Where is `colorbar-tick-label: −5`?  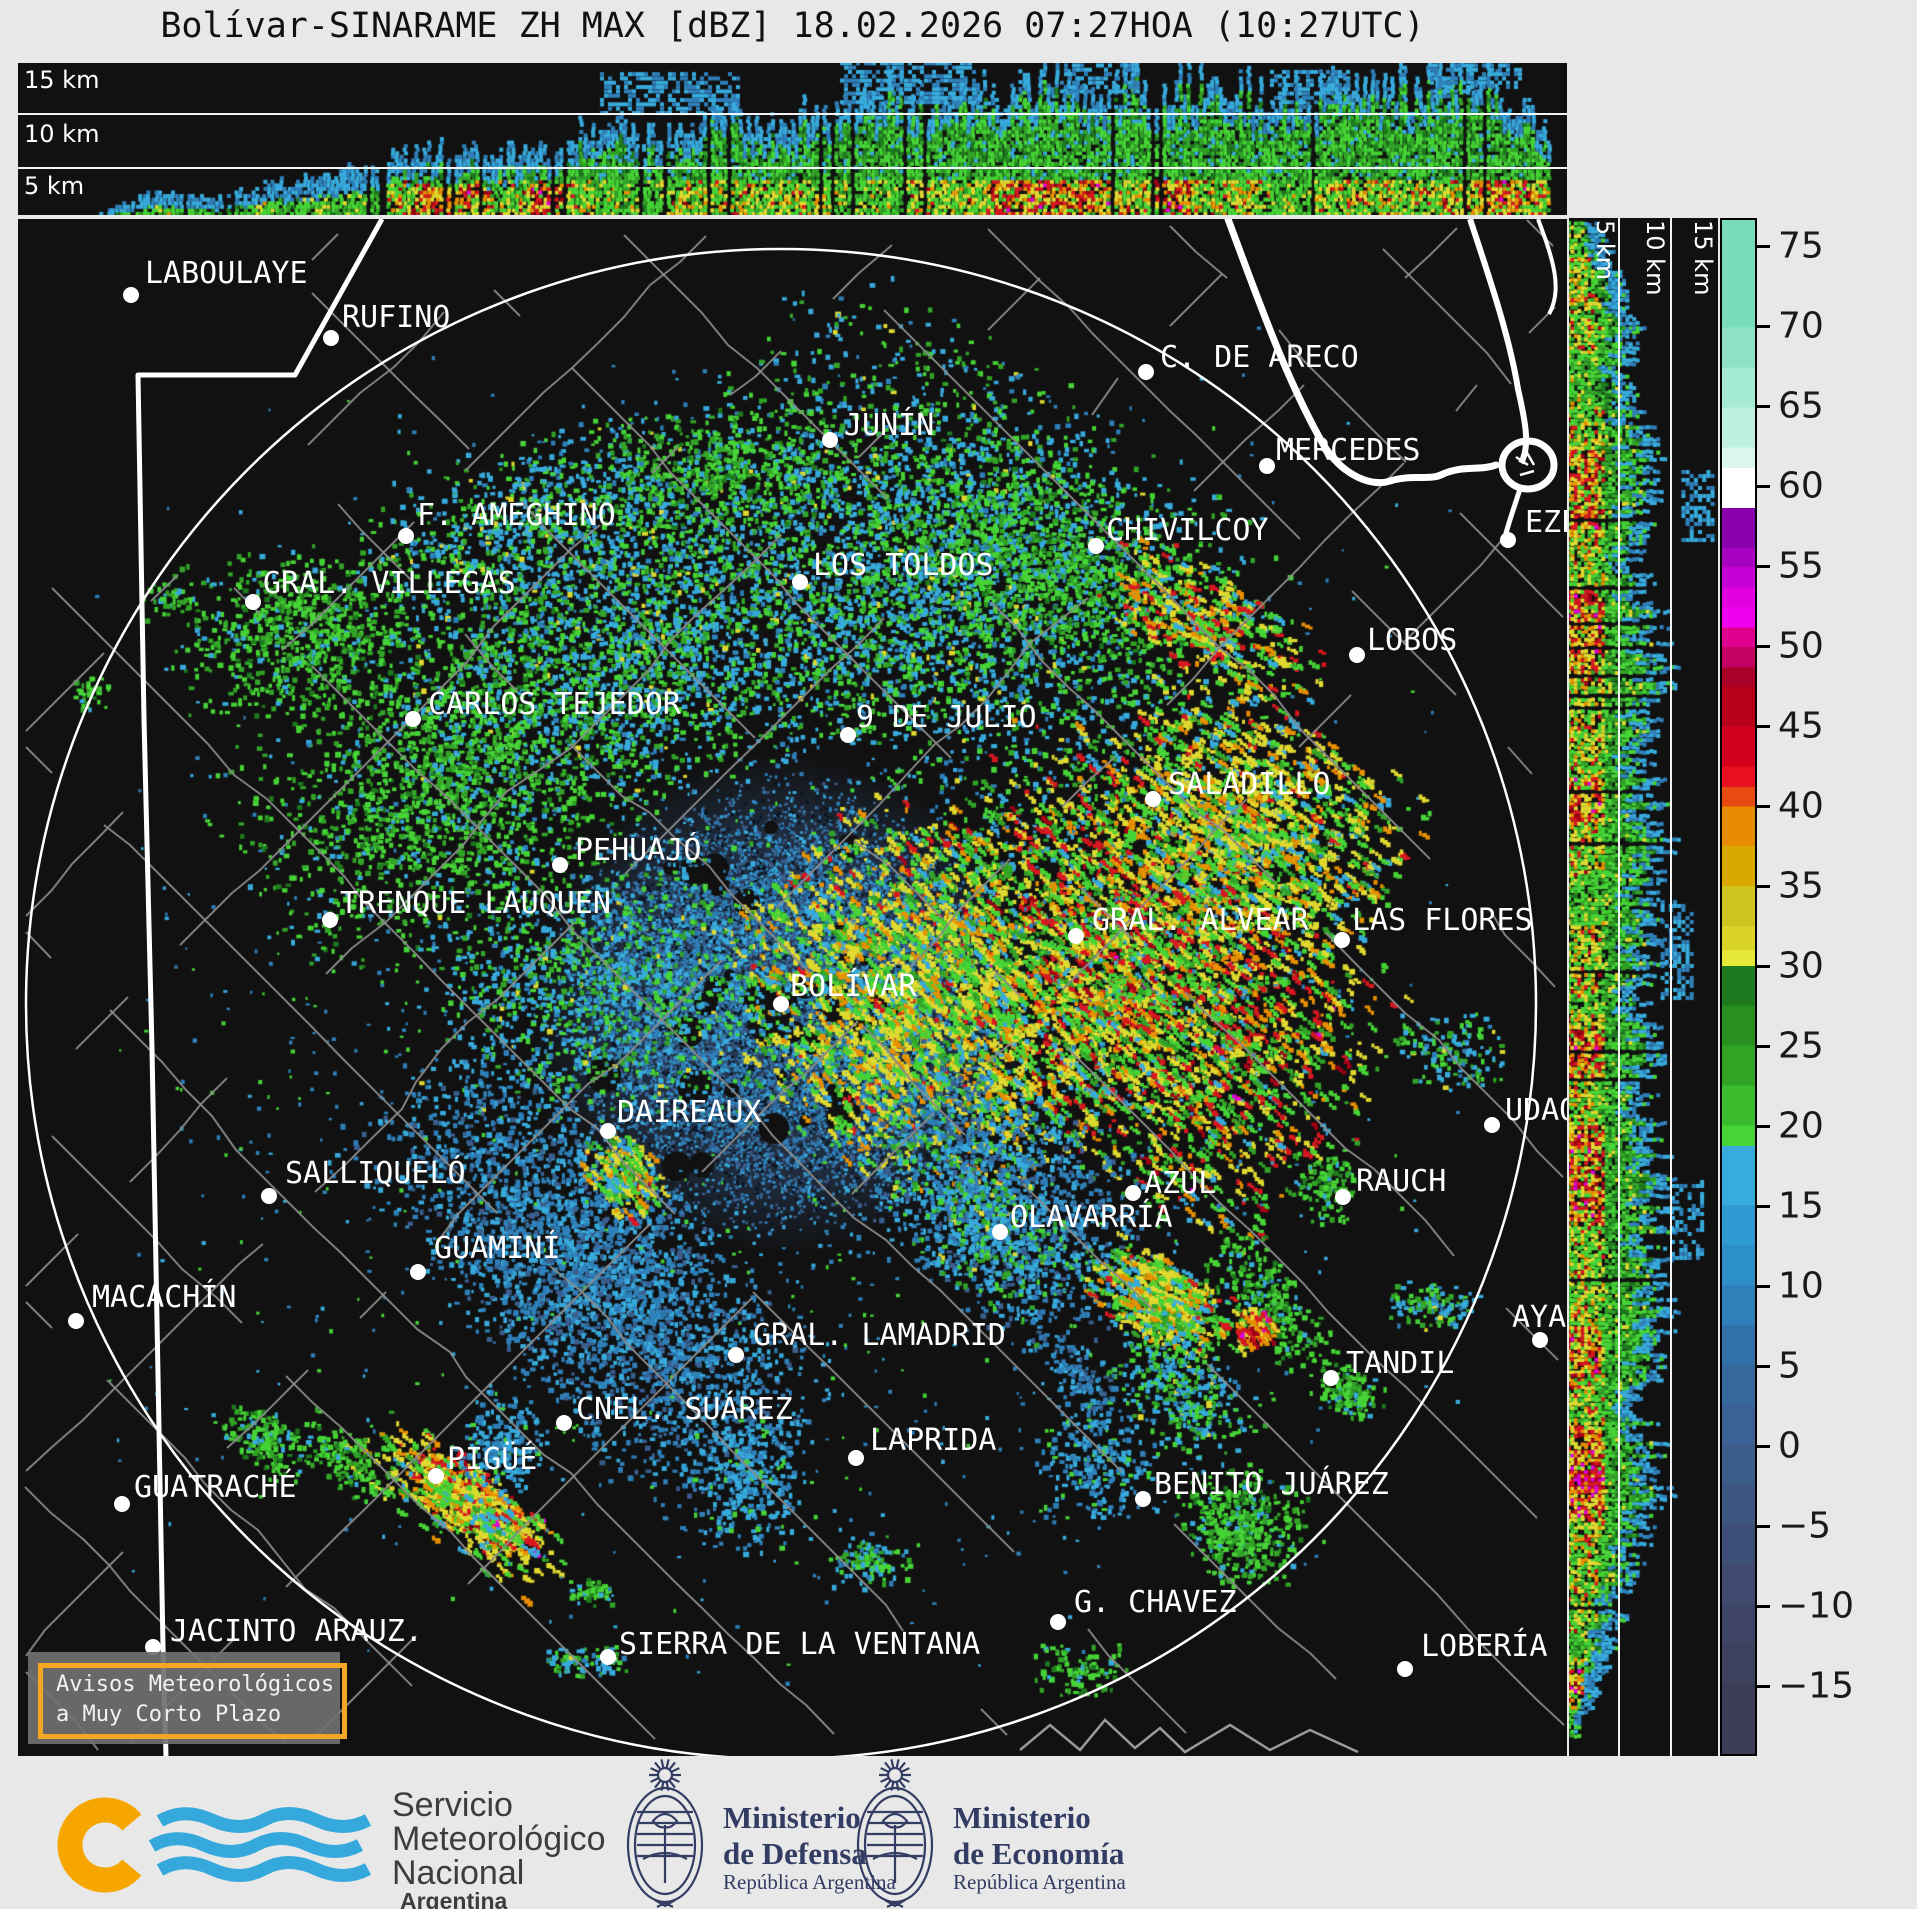 colorbar-tick-label: −5 is located at coordinates (1805, 1526).